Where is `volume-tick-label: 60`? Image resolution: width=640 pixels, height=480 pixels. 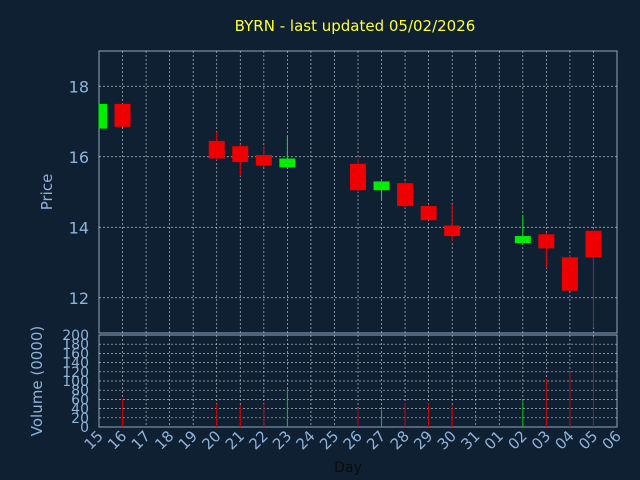 volume-tick-label: 60 is located at coordinates (80, 400).